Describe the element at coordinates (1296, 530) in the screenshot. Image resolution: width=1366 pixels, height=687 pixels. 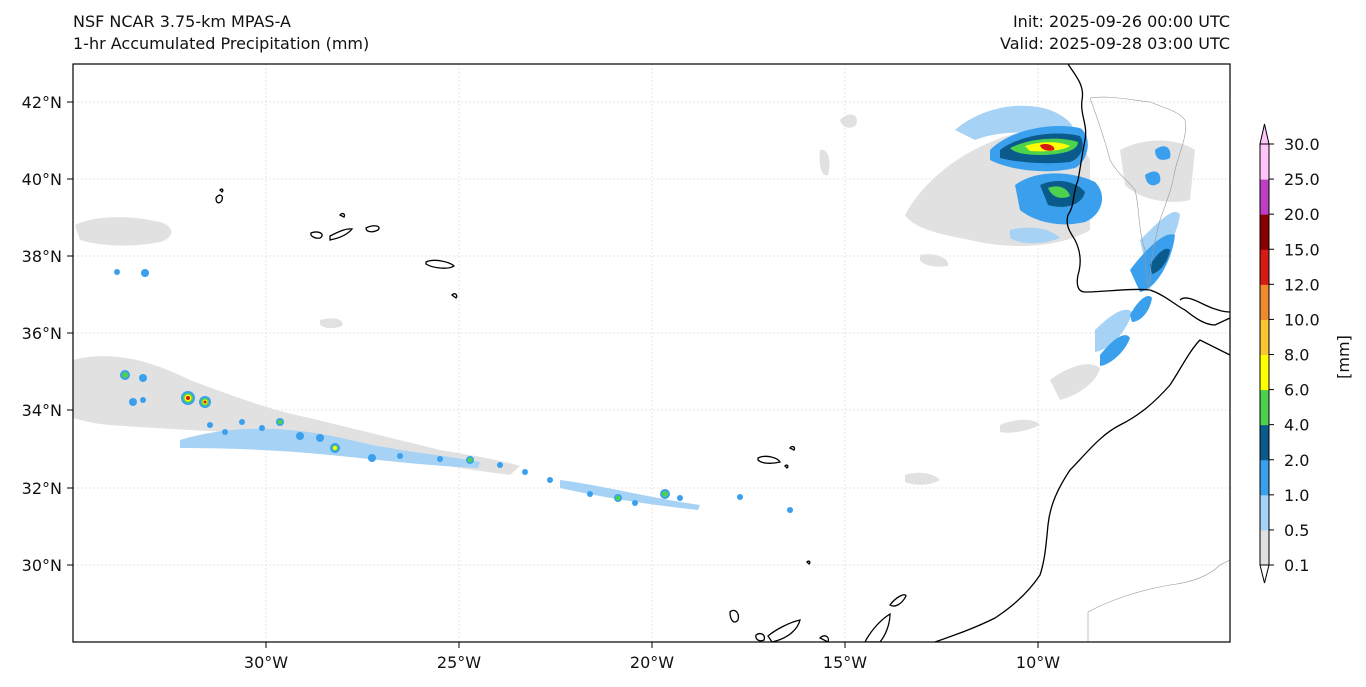
I see `colorbar-tick-label: 0.5` at that location.